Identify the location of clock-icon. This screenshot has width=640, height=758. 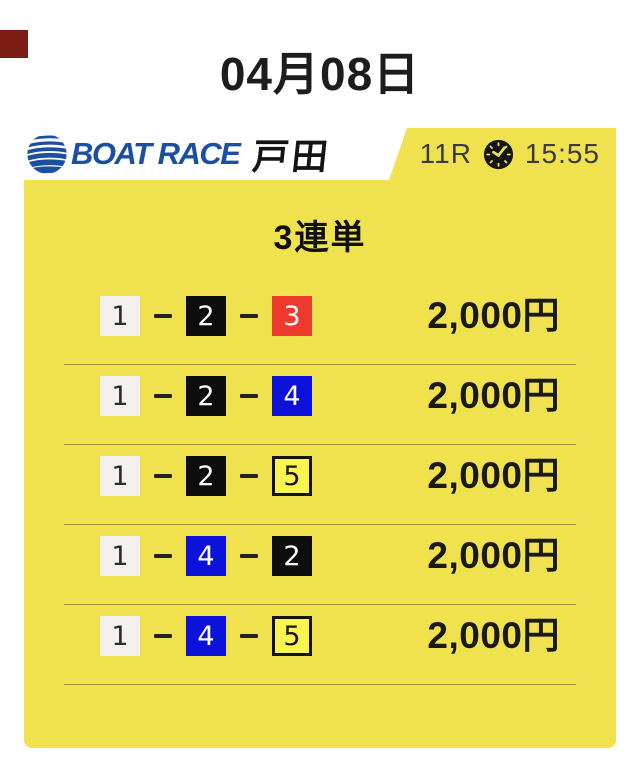
(498, 154).